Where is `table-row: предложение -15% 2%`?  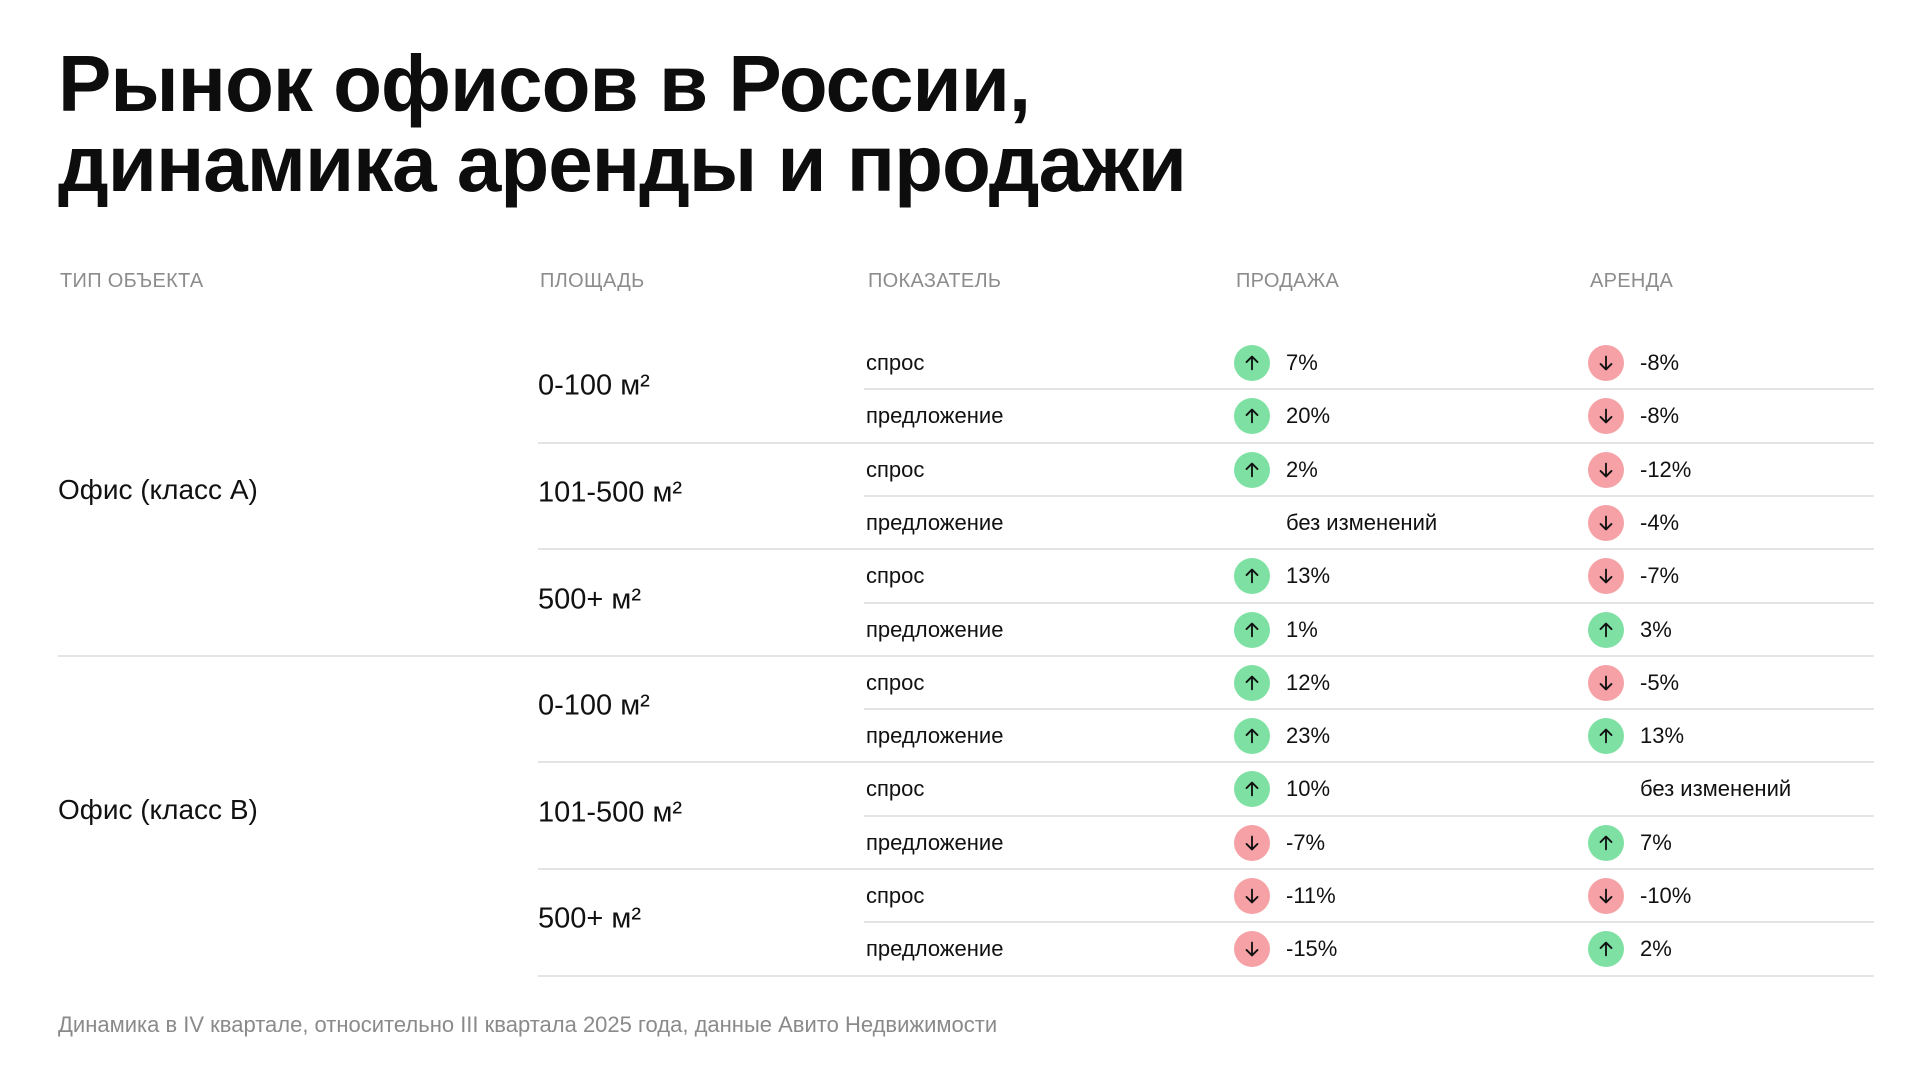 table-row: предложение -15% 2% is located at coordinates (1369, 949).